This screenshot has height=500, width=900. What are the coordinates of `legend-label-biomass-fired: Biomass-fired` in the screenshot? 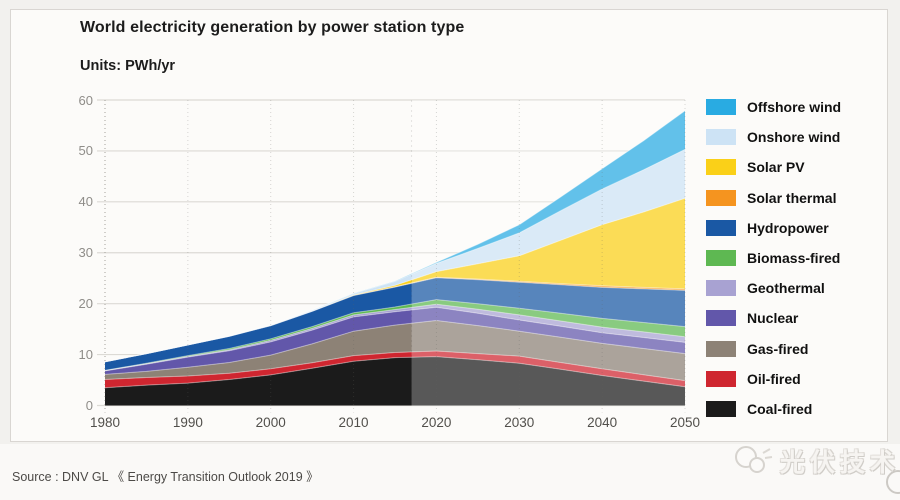 It's located at (794, 257).